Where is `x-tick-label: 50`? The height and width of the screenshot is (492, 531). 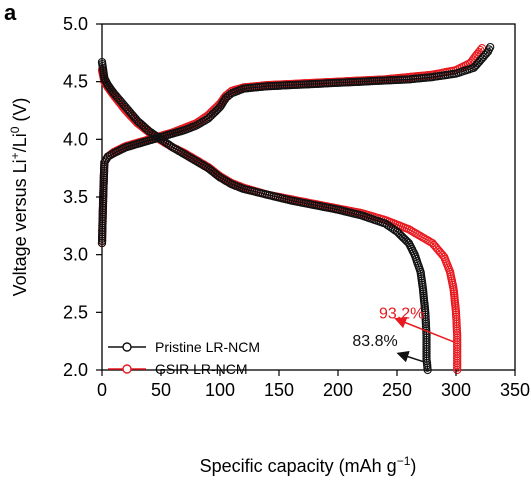
x-tick-label: 50 is located at coordinates (161, 390).